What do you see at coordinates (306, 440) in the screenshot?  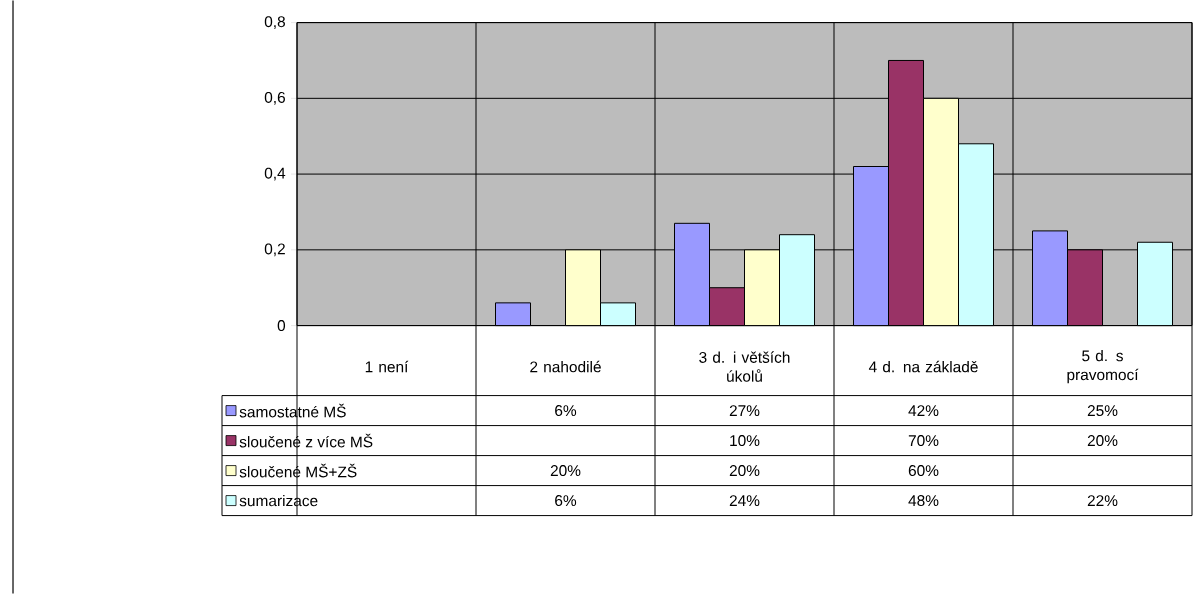 I see `legend-label: sloučené z více MŠ` at bounding box center [306, 440].